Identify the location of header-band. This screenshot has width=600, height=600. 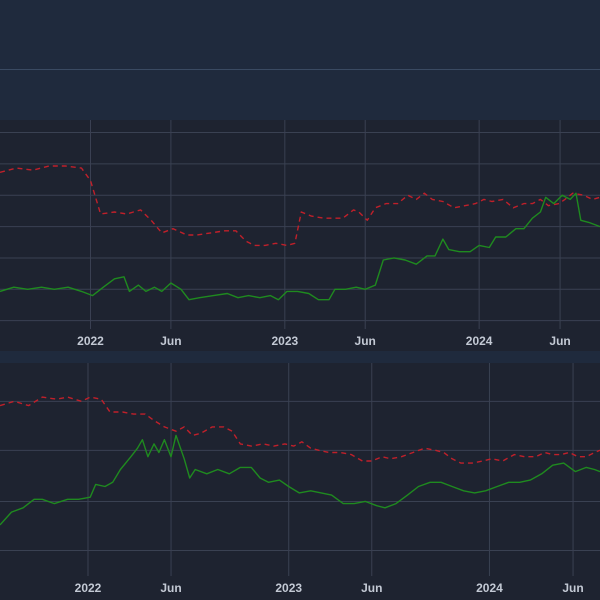
(300, 35).